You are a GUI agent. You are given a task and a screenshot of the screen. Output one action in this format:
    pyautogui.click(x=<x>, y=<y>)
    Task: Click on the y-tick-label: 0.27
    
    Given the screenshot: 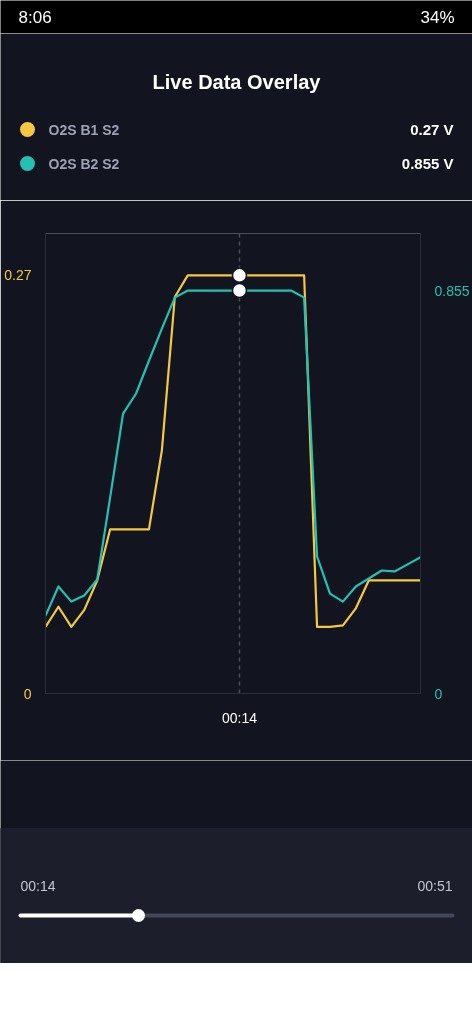 What is the action you would take?
    pyautogui.click(x=18, y=275)
    